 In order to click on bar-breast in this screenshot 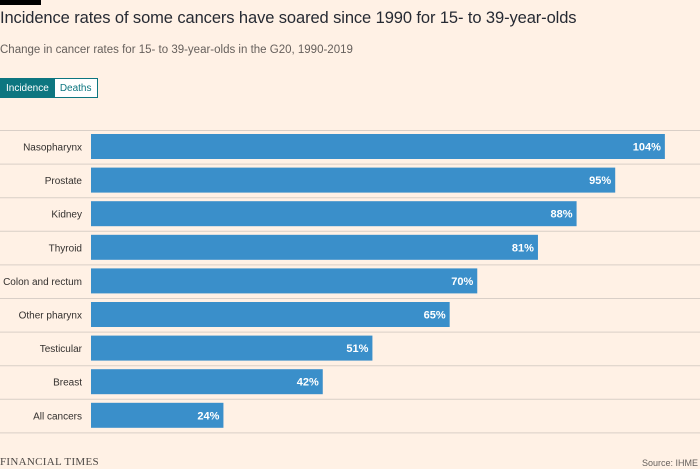, I will do `click(207, 382)`.